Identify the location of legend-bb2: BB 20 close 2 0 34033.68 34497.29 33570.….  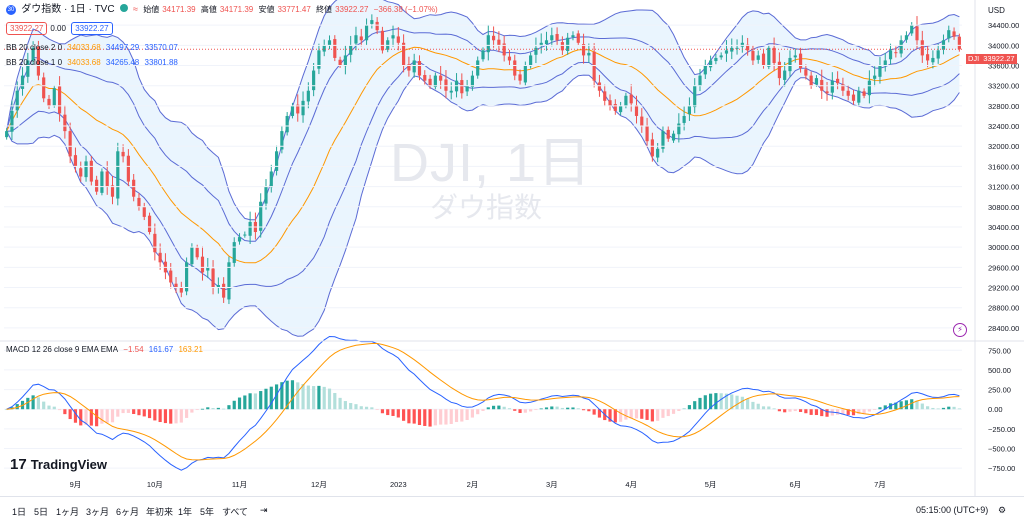
(93, 47).